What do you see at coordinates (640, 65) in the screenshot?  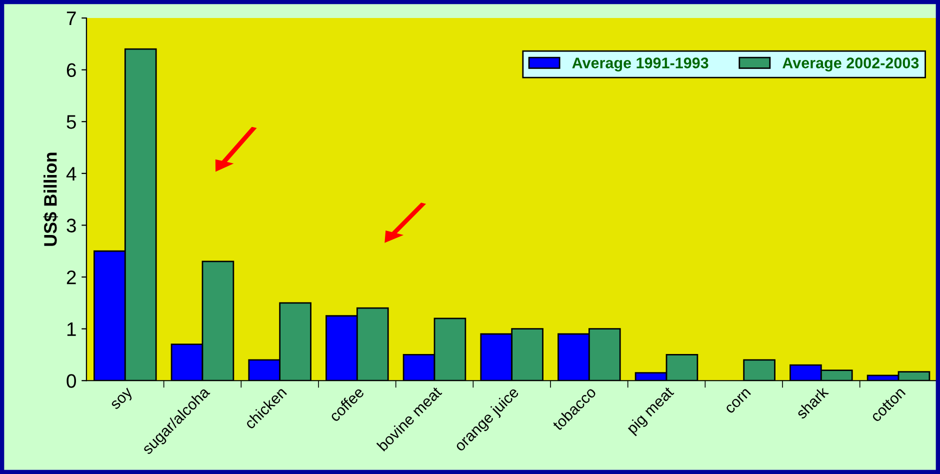 I see `legend-label: Average 1991-1993` at bounding box center [640, 65].